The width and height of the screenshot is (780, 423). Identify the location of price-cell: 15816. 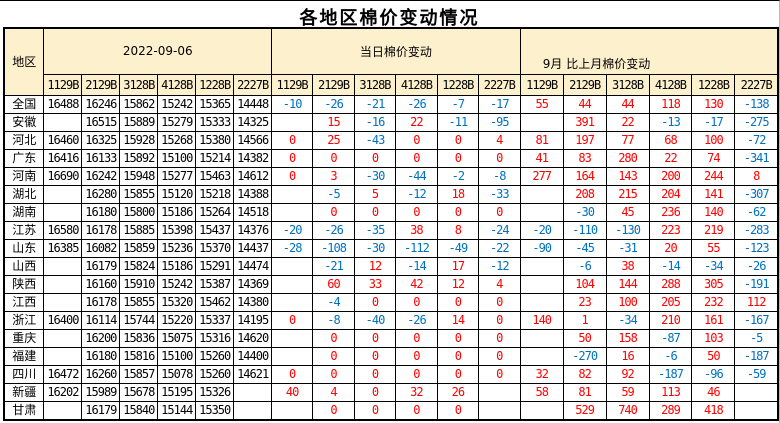
(139, 356).